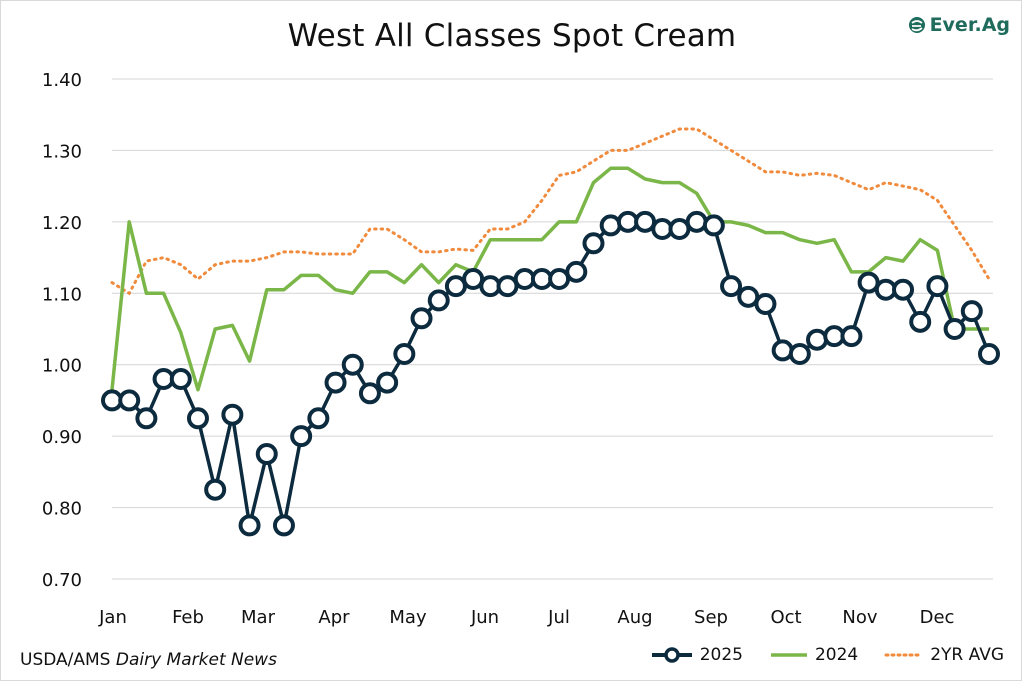 This screenshot has height=683, width=1024. Describe the element at coordinates (258, 617) in the screenshot. I see `x-tick-label: Mar` at that location.